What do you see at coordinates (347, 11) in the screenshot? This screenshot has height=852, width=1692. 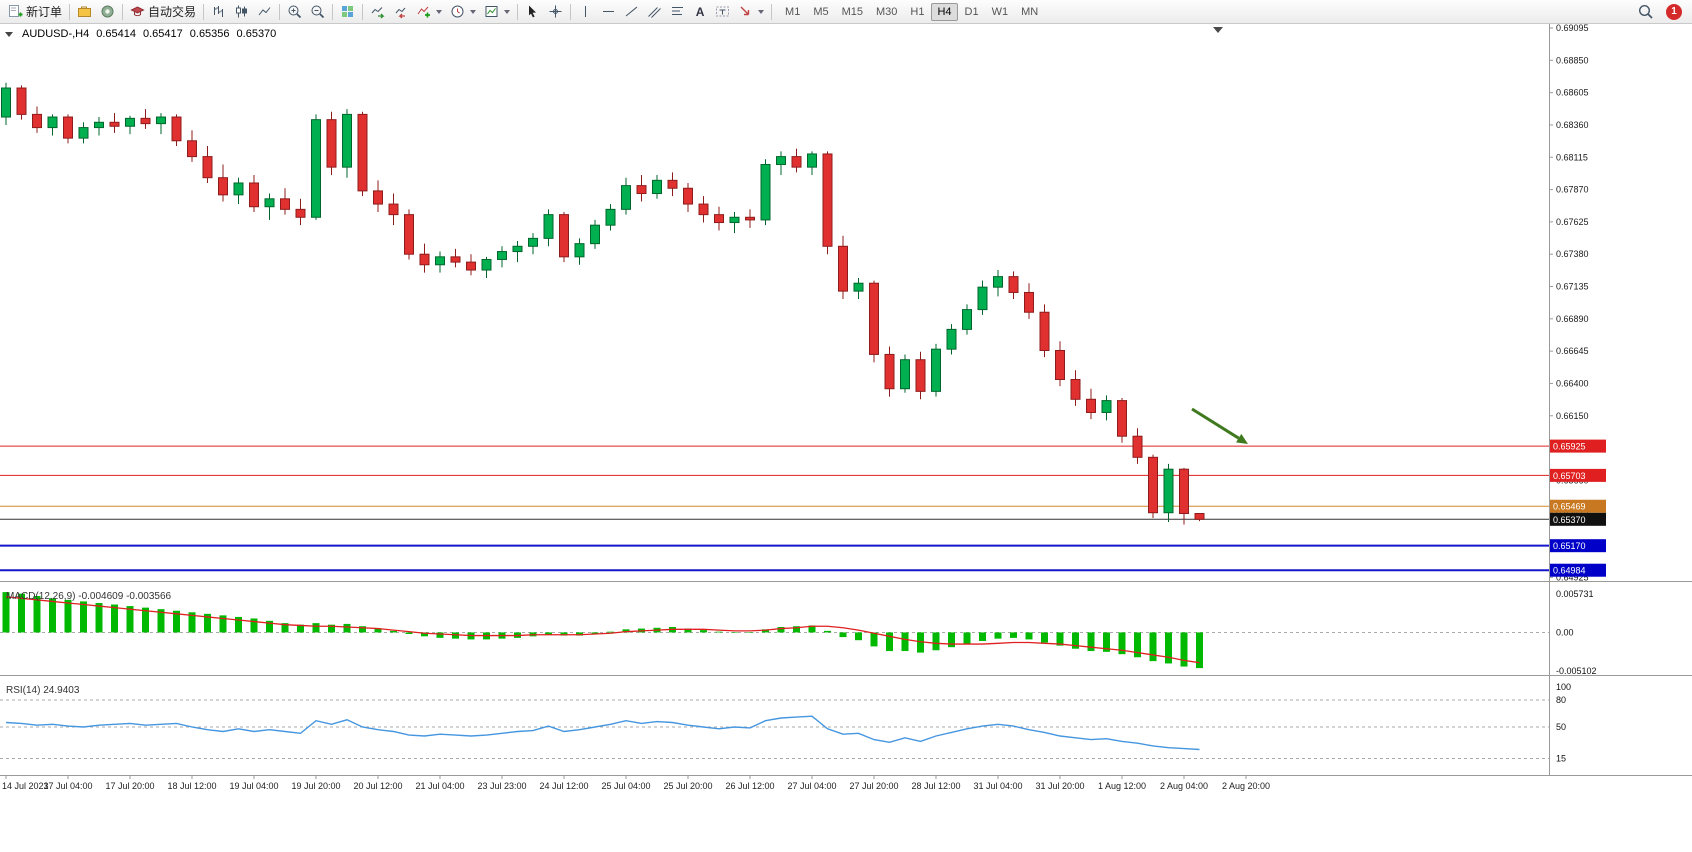 I see `tile-windows-button` at bounding box center [347, 11].